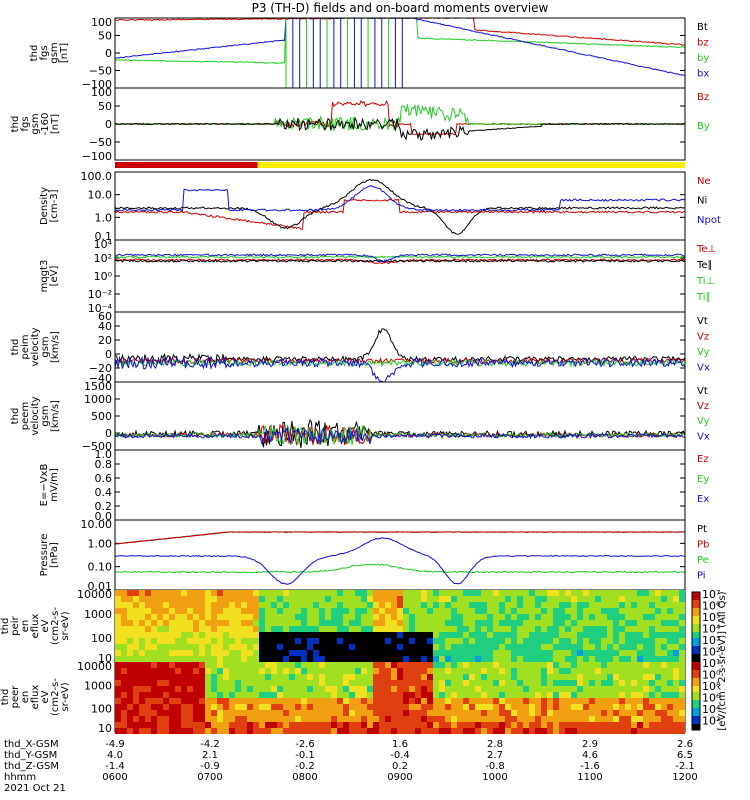  Describe the element at coordinates (49, 52) in the screenshot. I see `fgs-ylabel: thd fgs gsm [nT]` at that location.